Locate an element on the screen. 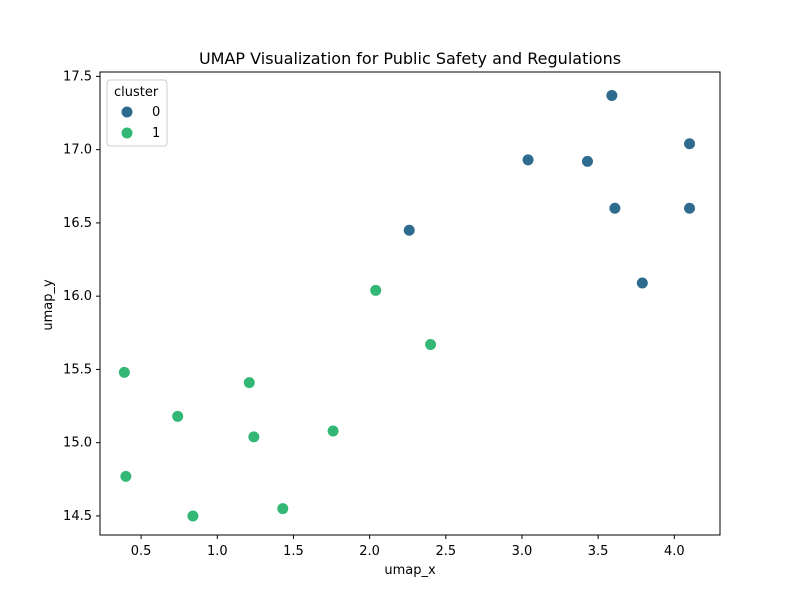  y-tick-label: 17.0 is located at coordinates (77, 150).